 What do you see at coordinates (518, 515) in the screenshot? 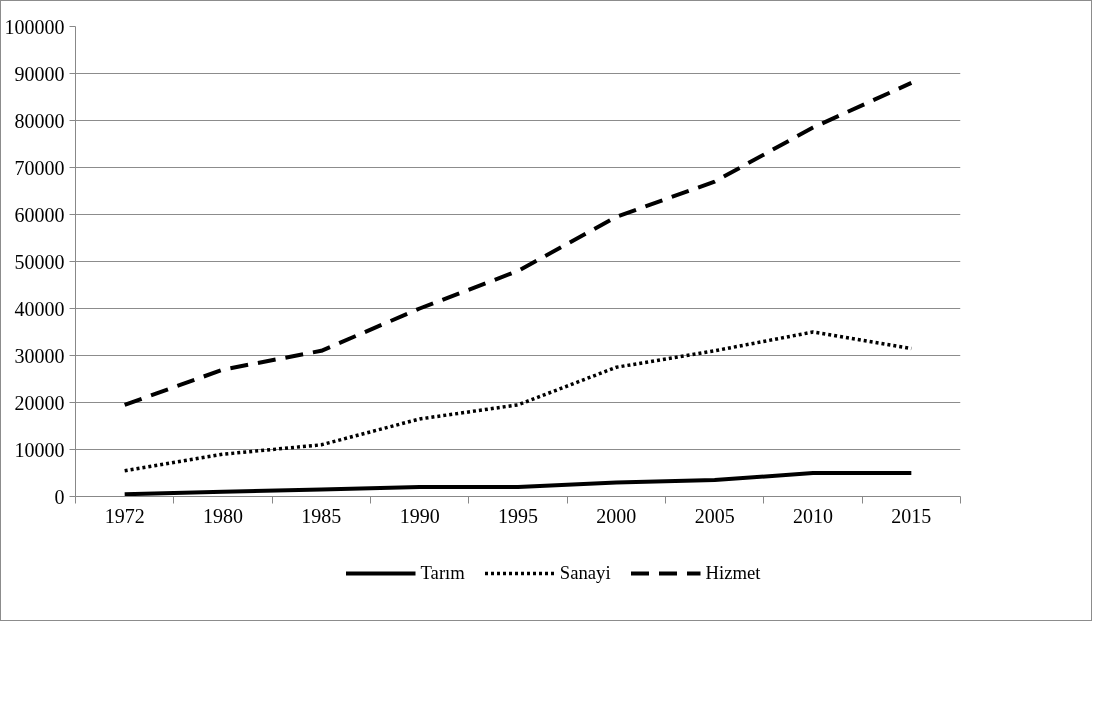
I see `x-tick-label: 1995` at bounding box center [518, 515].